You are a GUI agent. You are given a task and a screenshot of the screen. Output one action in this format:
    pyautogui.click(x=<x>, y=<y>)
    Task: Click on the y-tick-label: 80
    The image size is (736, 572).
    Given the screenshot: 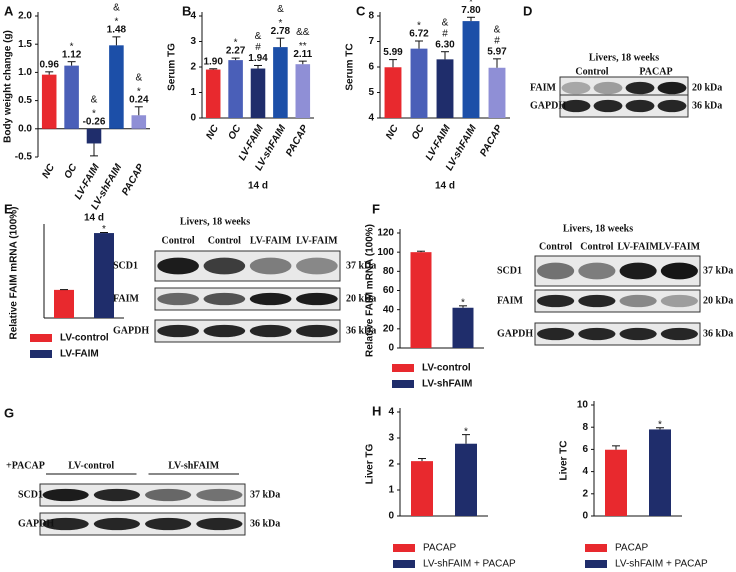 What is the action you would take?
    pyautogui.click(x=389, y=271)
    